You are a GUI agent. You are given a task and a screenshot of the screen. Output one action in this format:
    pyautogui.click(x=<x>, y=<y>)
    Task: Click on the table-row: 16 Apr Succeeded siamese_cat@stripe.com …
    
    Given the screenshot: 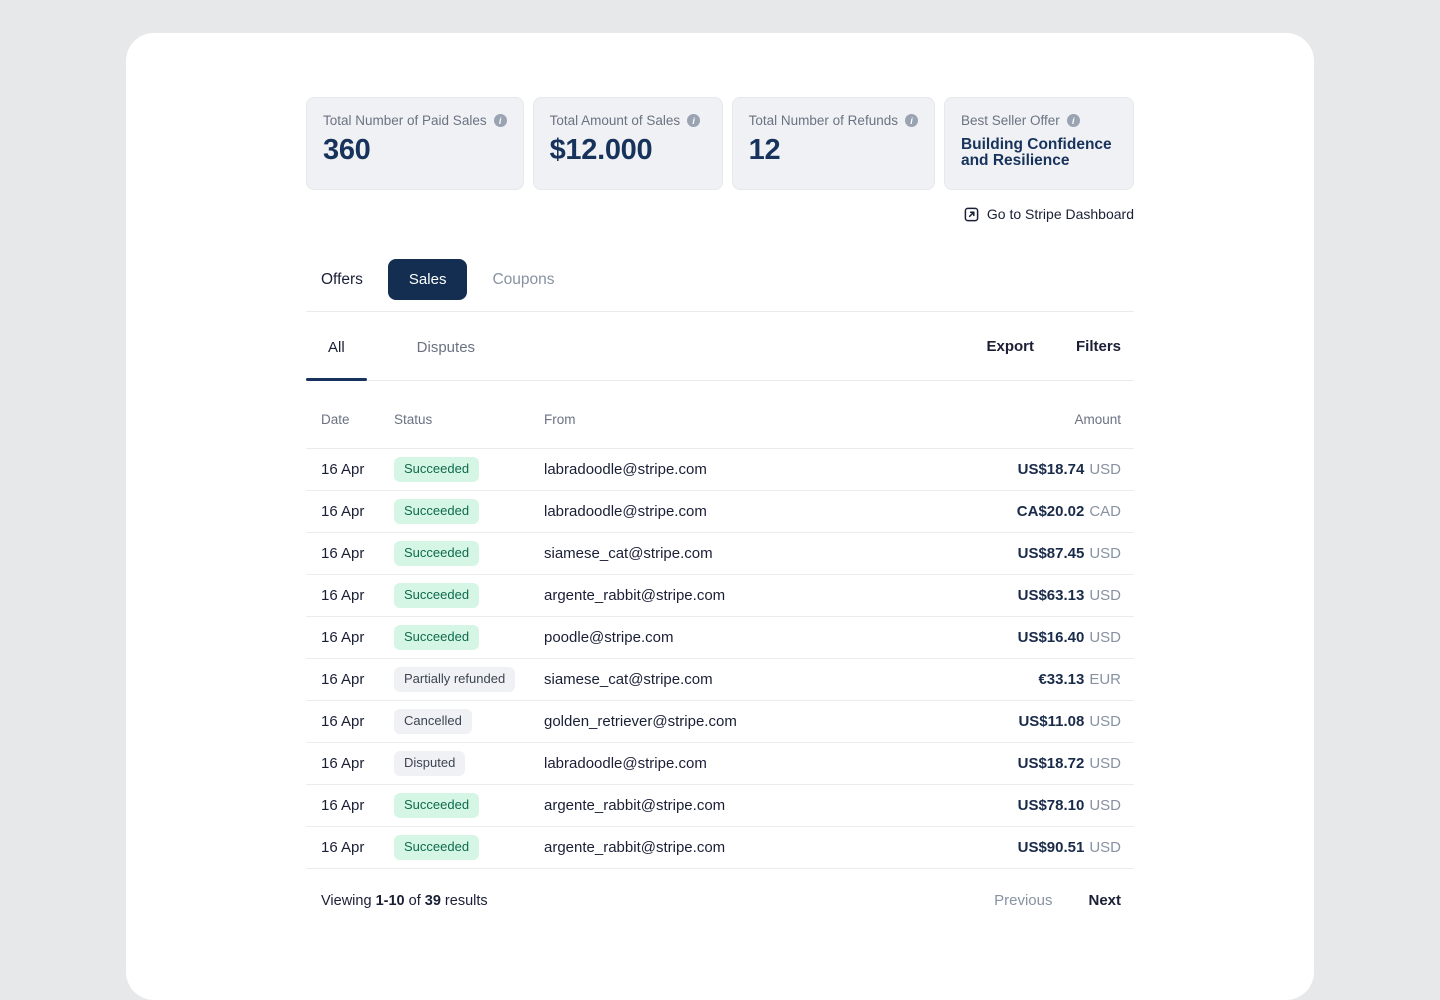 What is the action you would take?
    pyautogui.click(x=720, y=554)
    